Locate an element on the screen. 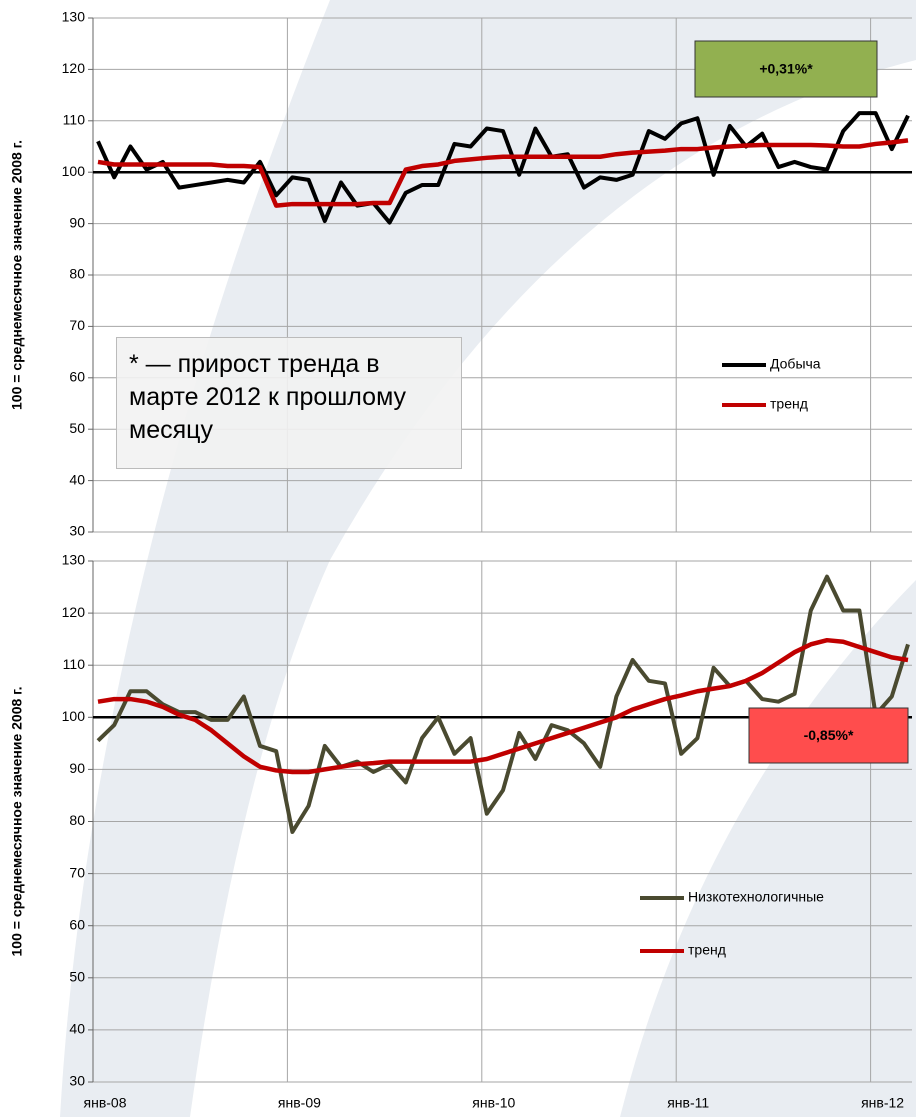 Image resolution: width=916 pixels, height=1117 pixels. badge-text: -0,85%* is located at coordinates (829, 735).